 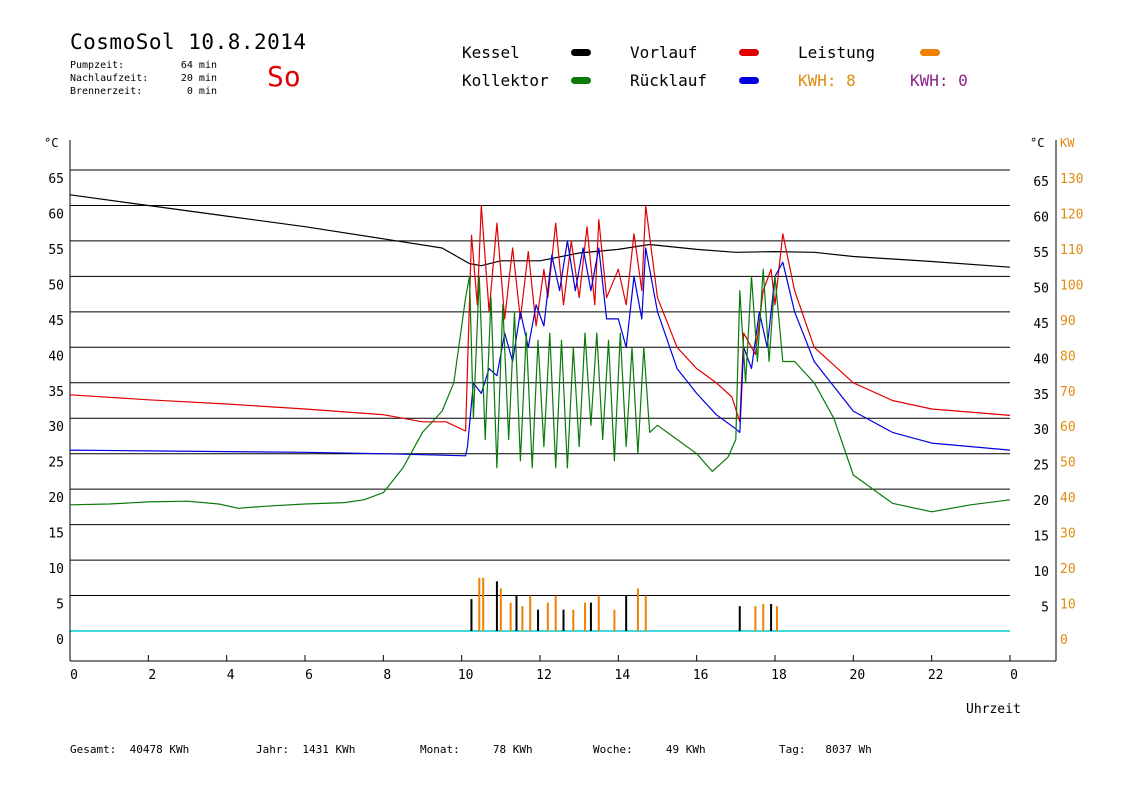 I want to click on legend-kessel-swatch, so click(x=581, y=52).